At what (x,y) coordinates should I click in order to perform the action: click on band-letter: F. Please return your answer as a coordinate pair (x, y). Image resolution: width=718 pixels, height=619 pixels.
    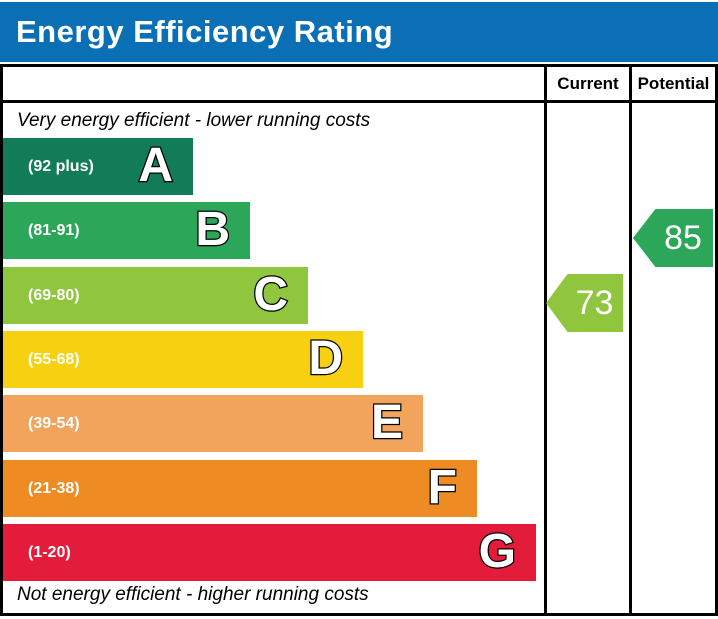
    Looking at the image, I should click on (442, 488).